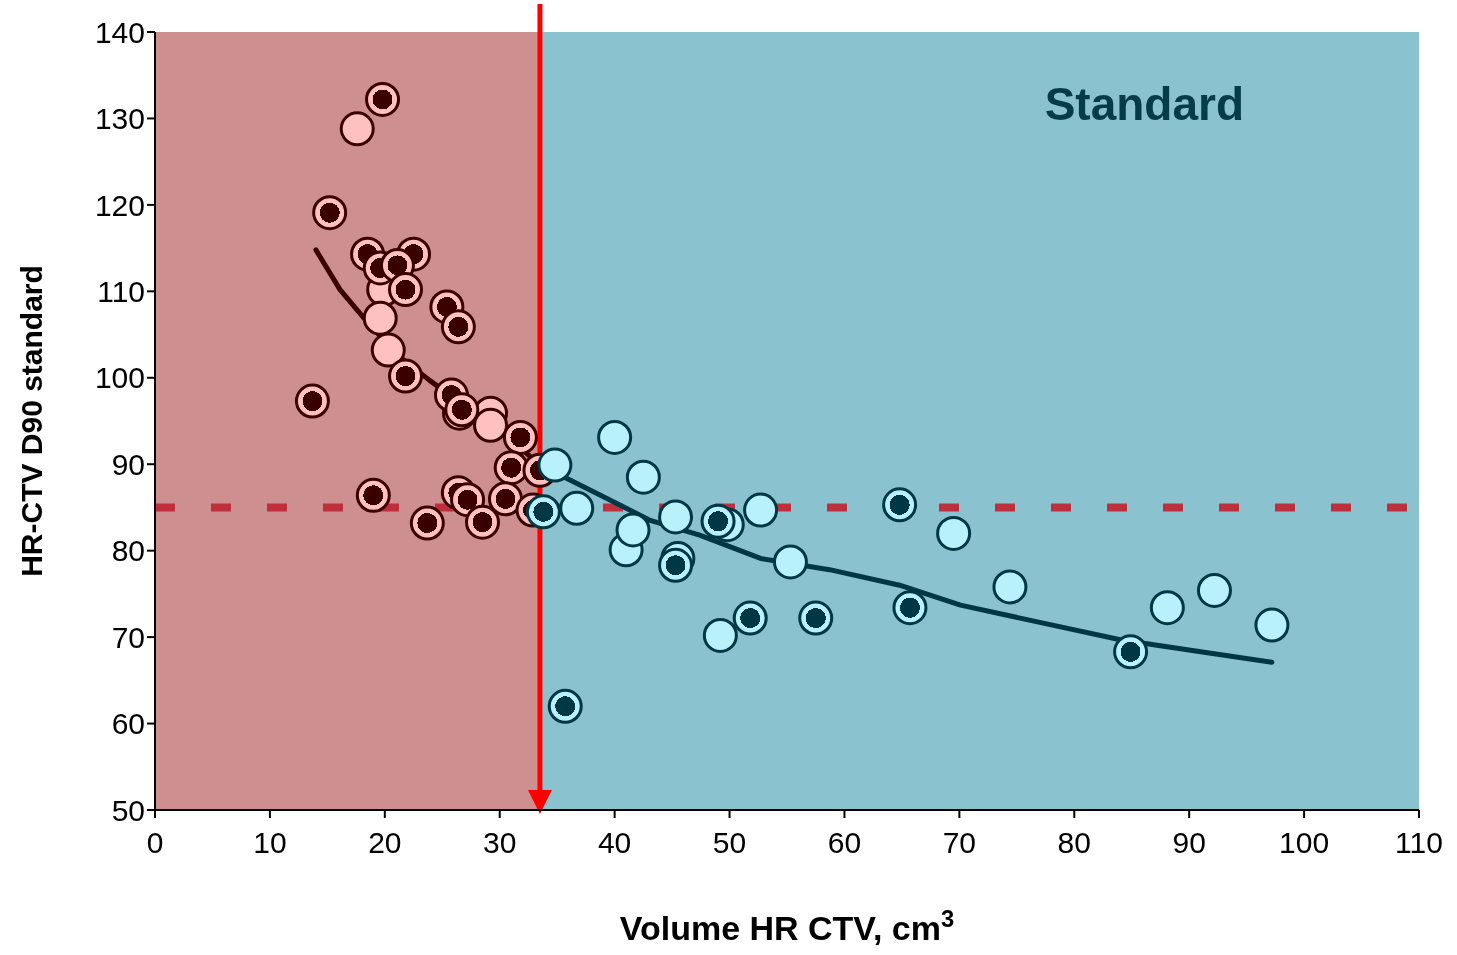 The image size is (1457, 955). I want to click on x-tick-label: 90, so click(1189, 843).